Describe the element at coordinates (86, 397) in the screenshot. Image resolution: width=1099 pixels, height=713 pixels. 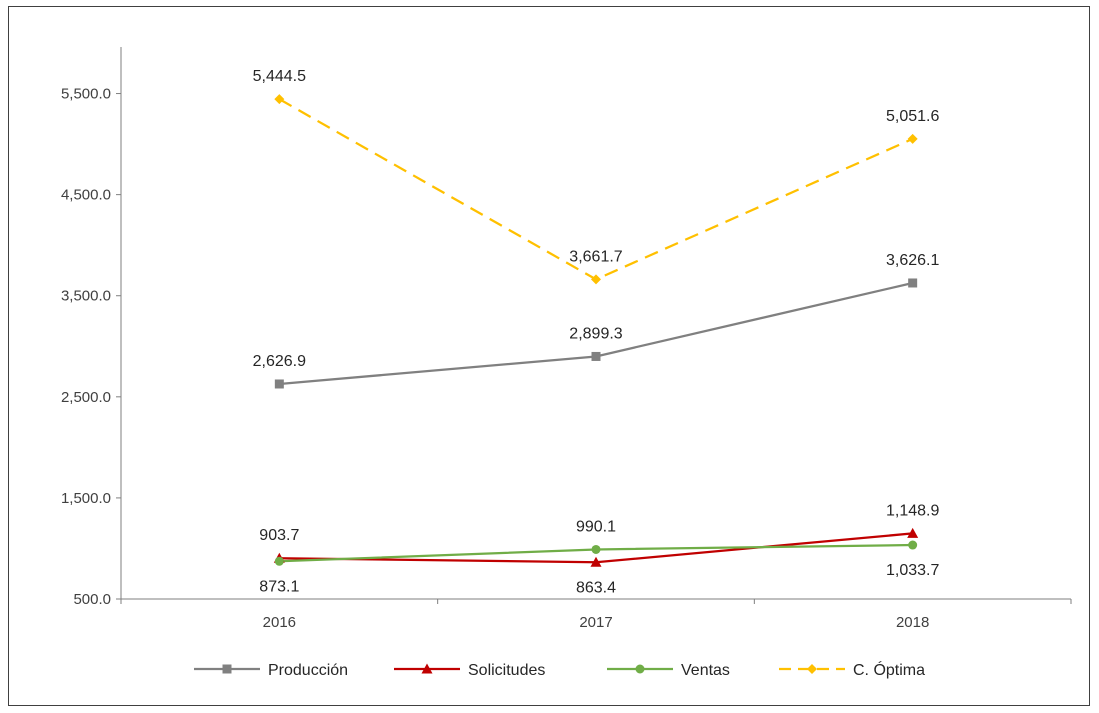
I see `y-tick-label: 2,500.0` at that location.